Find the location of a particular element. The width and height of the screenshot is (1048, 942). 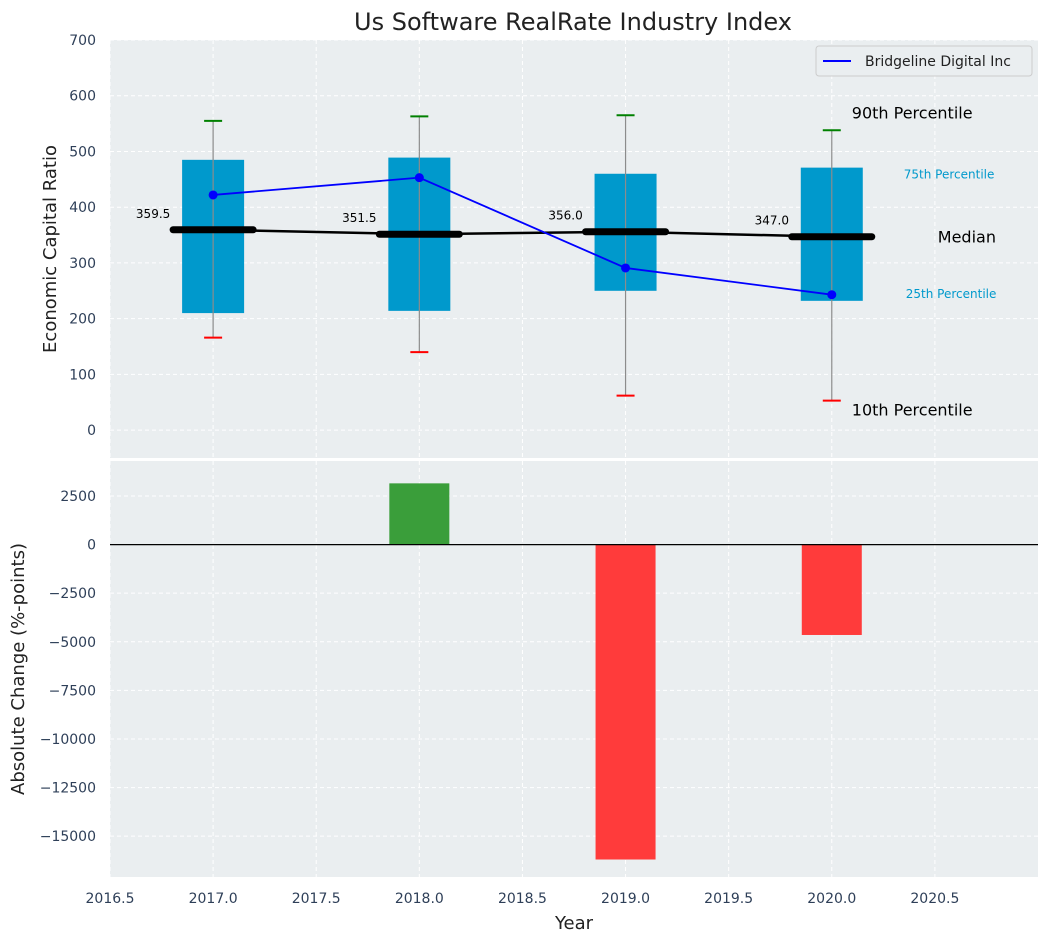

x-tick-label: 2020.0 is located at coordinates (831, 899).